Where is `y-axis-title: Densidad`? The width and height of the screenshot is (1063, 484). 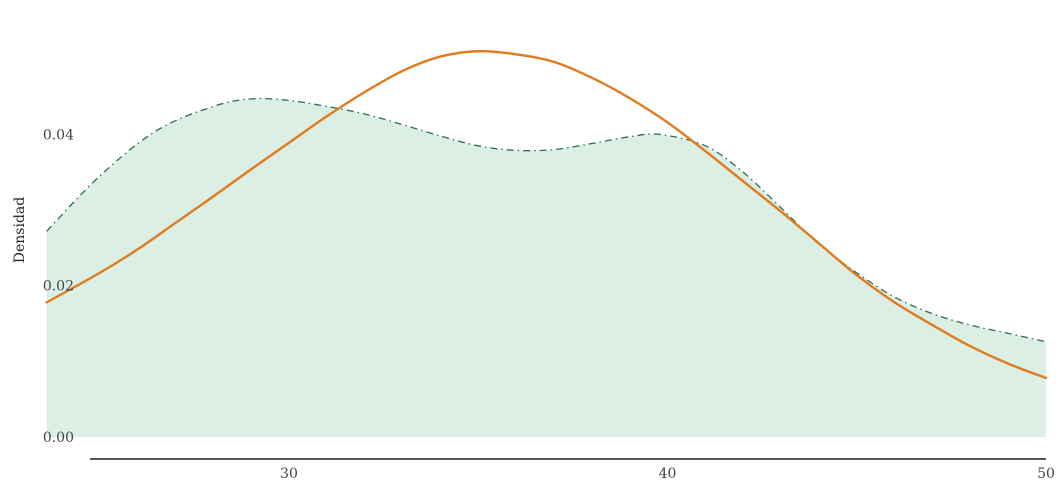 y-axis-title: Densidad is located at coordinates (20, 230).